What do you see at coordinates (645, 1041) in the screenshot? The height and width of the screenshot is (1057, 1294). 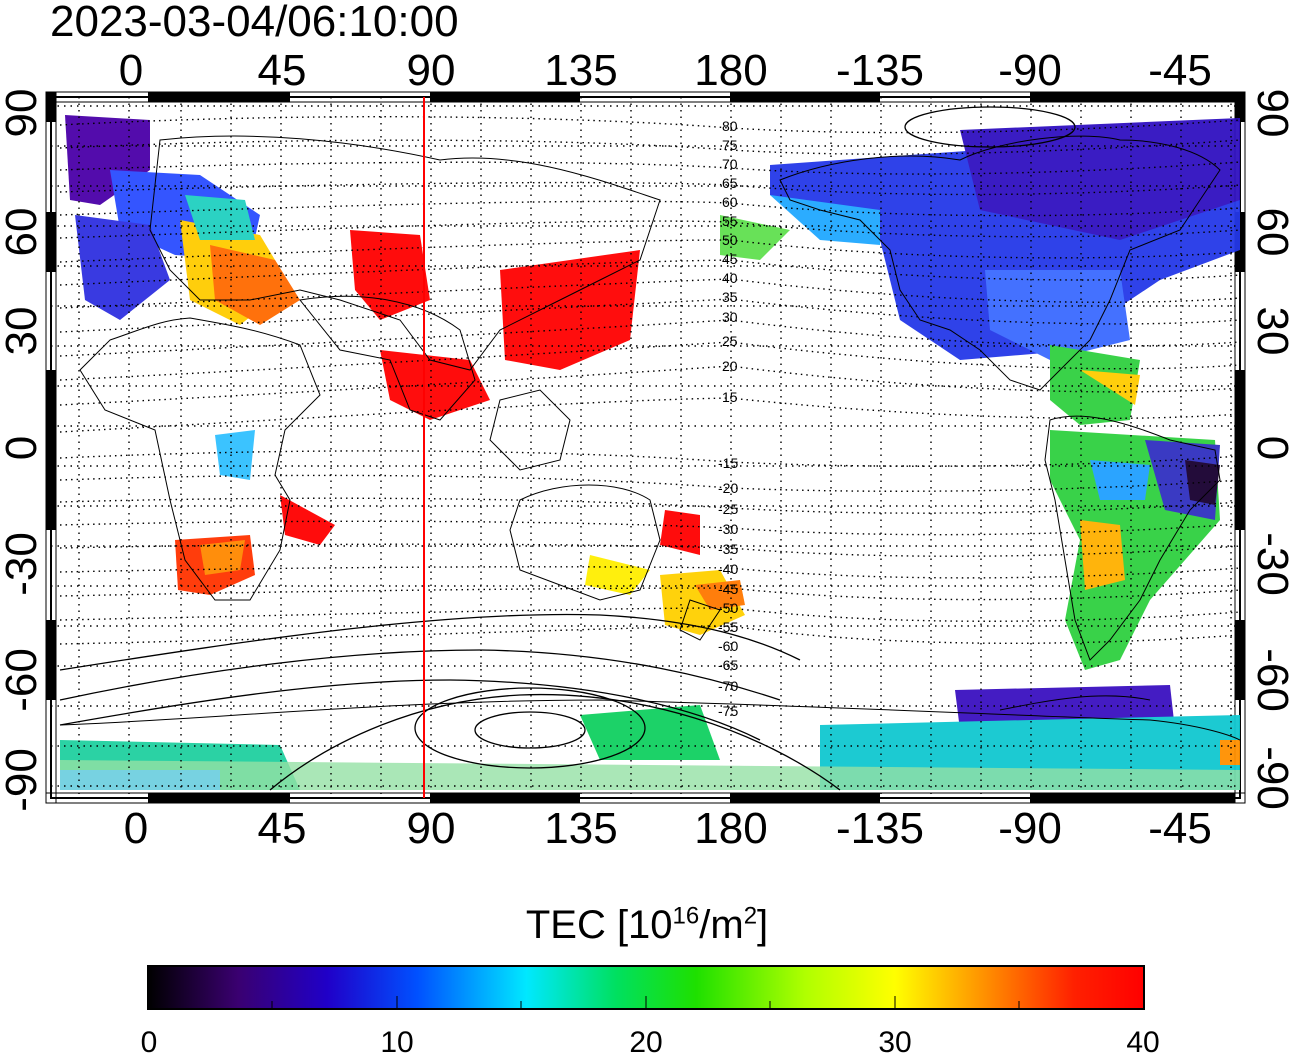 I see `colorbar-tick-label: 20` at bounding box center [645, 1041].